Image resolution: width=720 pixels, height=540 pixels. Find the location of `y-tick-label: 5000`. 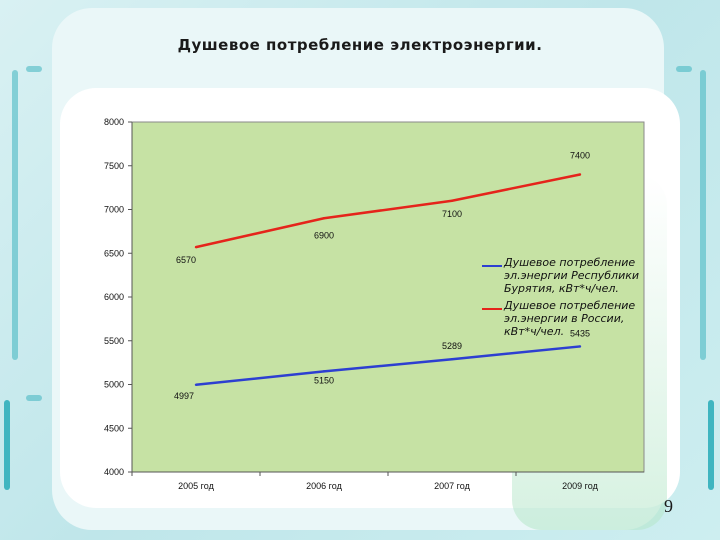

y-tick-label: 5000 is located at coordinates (114, 385).